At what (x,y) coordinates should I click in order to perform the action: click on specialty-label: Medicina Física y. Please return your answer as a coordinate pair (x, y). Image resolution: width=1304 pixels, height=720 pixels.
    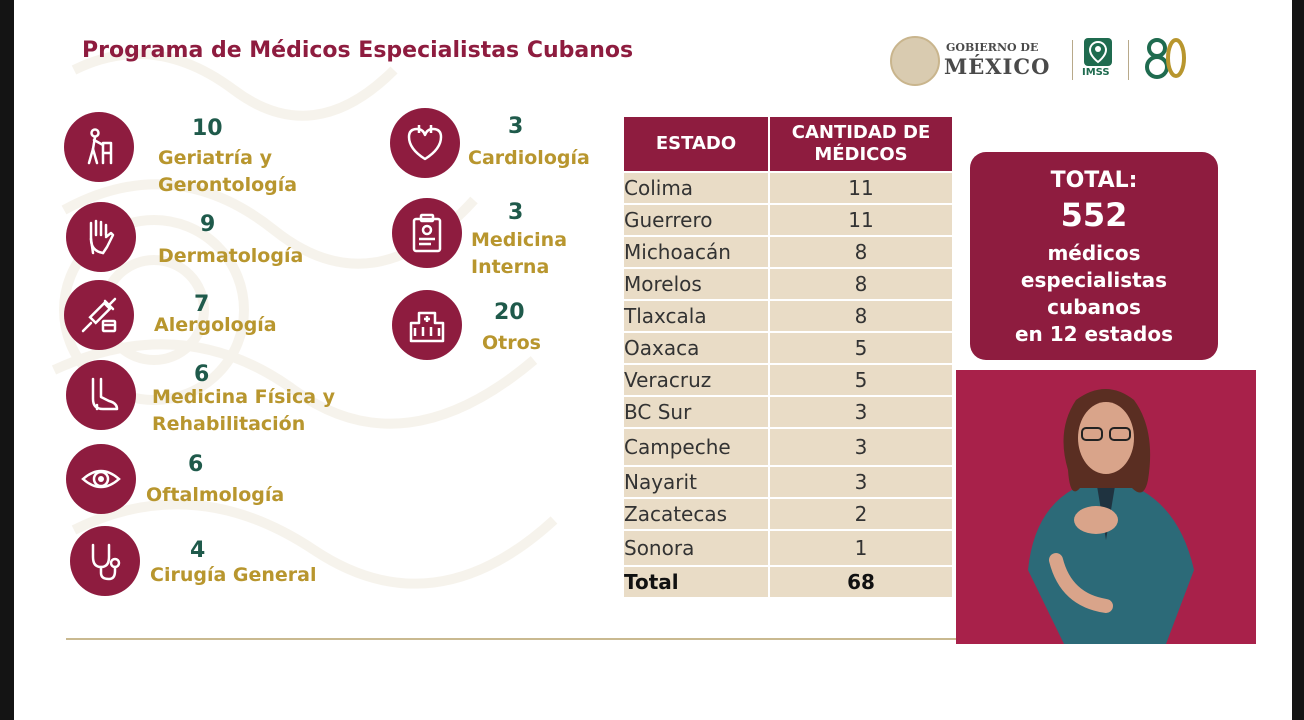
    Looking at the image, I should click on (244, 397).